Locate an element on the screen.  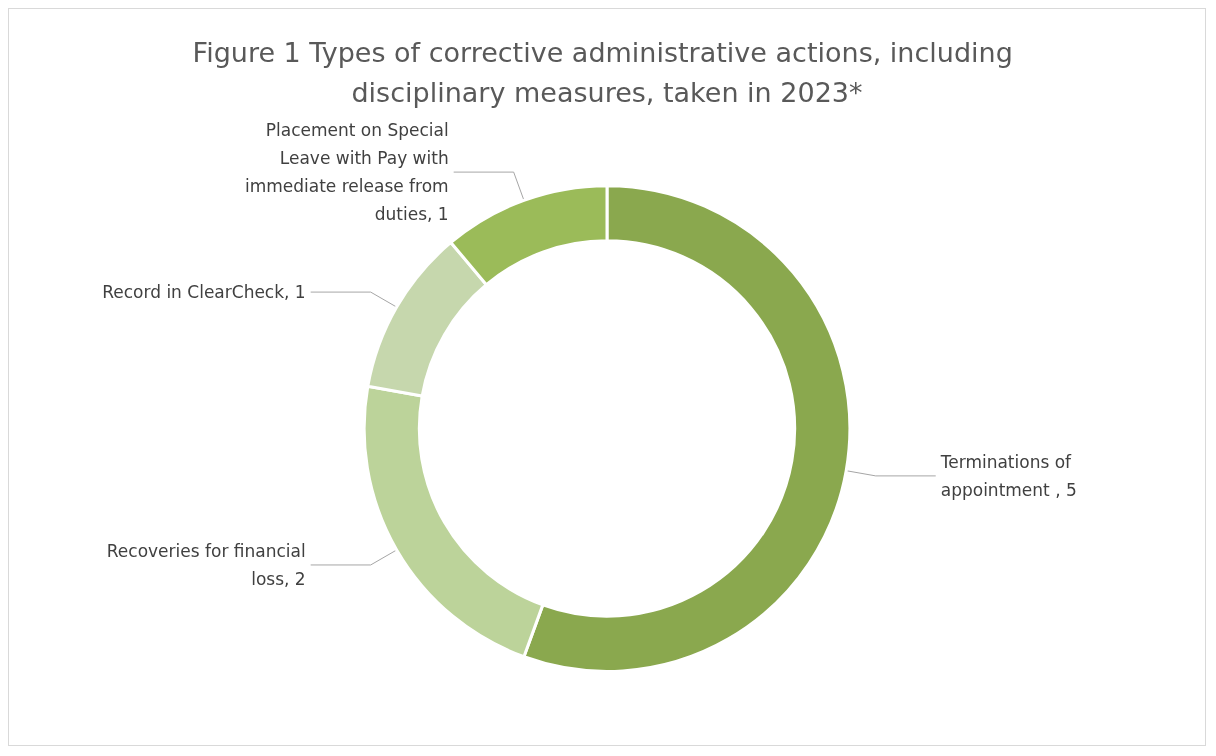
chart-title: Figure 1 Types of corrective administrative actions, including disciplinary measures, taken in 2023* is located at coordinates (607, 72).